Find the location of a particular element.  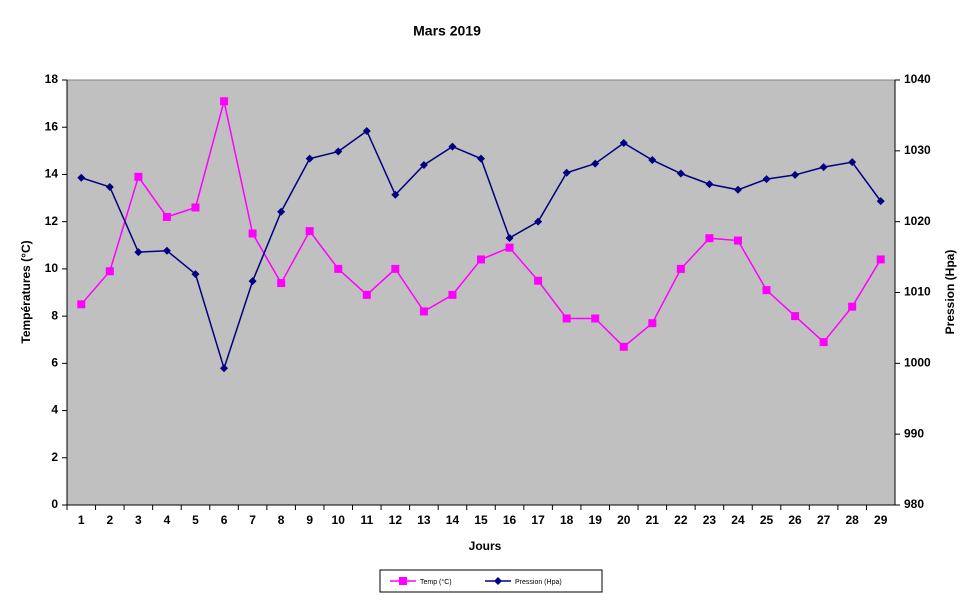

x-tick-label: 21 is located at coordinates (653, 520).